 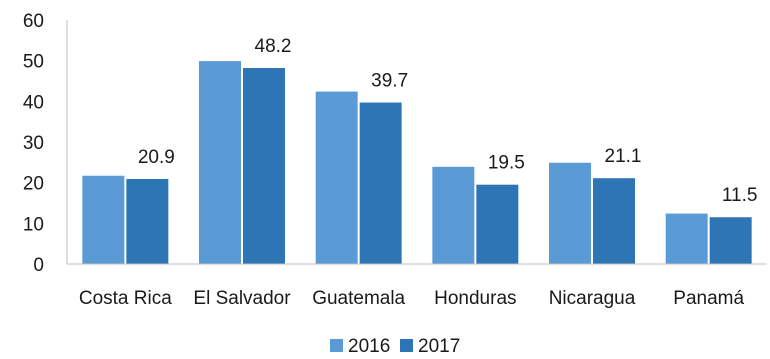 What do you see at coordinates (273, 46) in the screenshot?
I see `data-label: 48.2` at bounding box center [273, 46].